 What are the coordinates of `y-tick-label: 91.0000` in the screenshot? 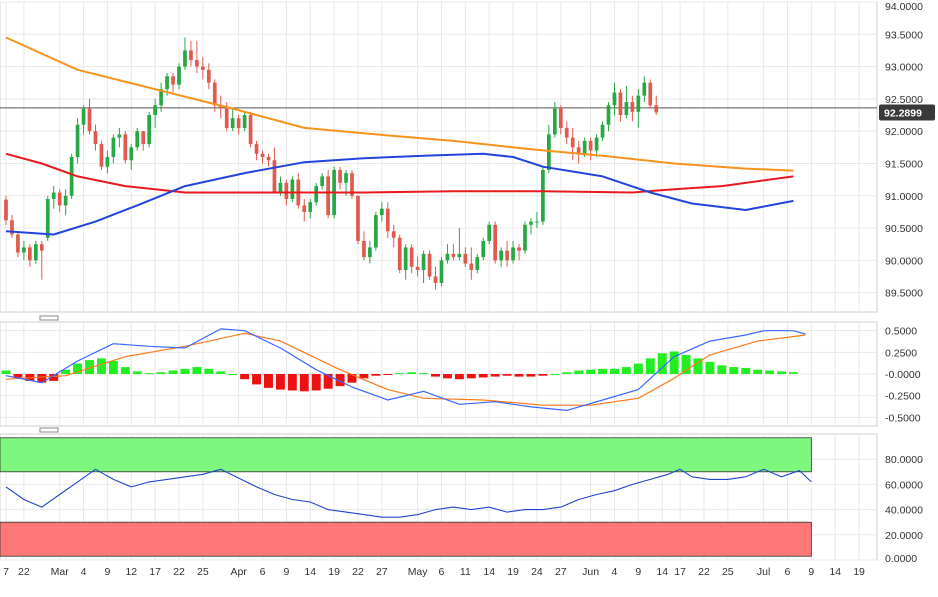 It's located at (904, 197).